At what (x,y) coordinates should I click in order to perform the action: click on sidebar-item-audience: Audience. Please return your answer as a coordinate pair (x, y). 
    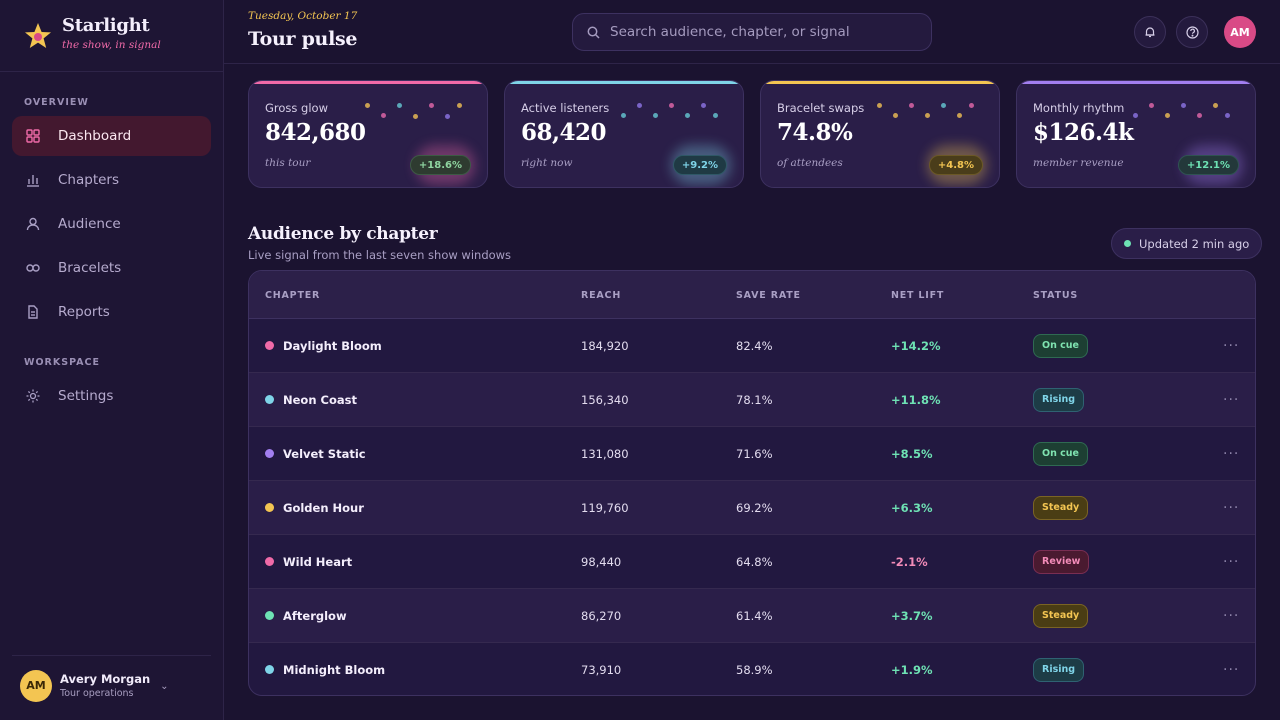
    Looking at the image, I should click on (111, 224).